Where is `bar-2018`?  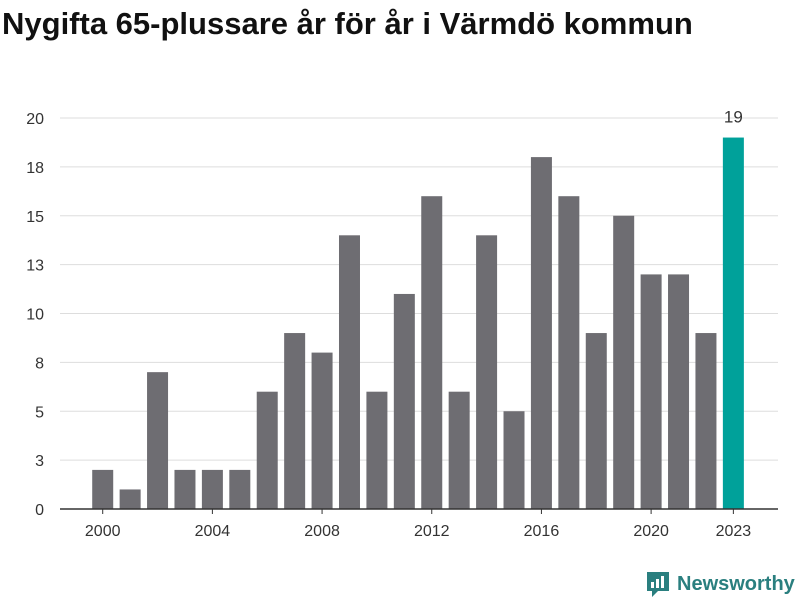
bar-2018 is located at coordinates (596, 421).